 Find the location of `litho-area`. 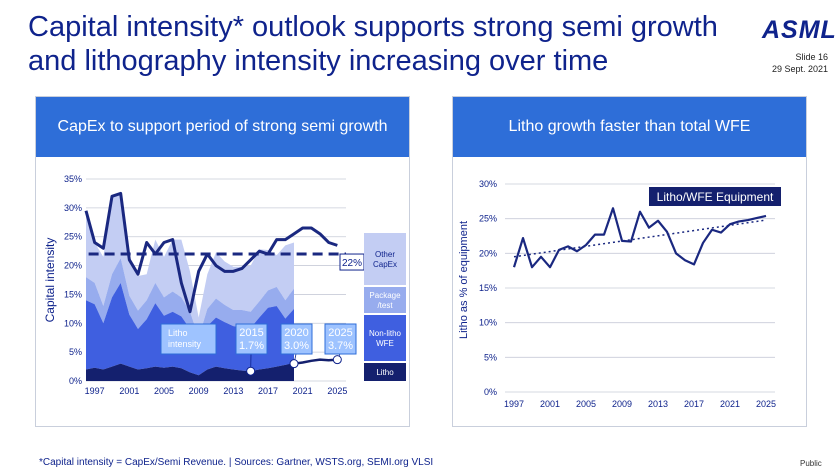

litho-area is located at coordinates (190, 372).